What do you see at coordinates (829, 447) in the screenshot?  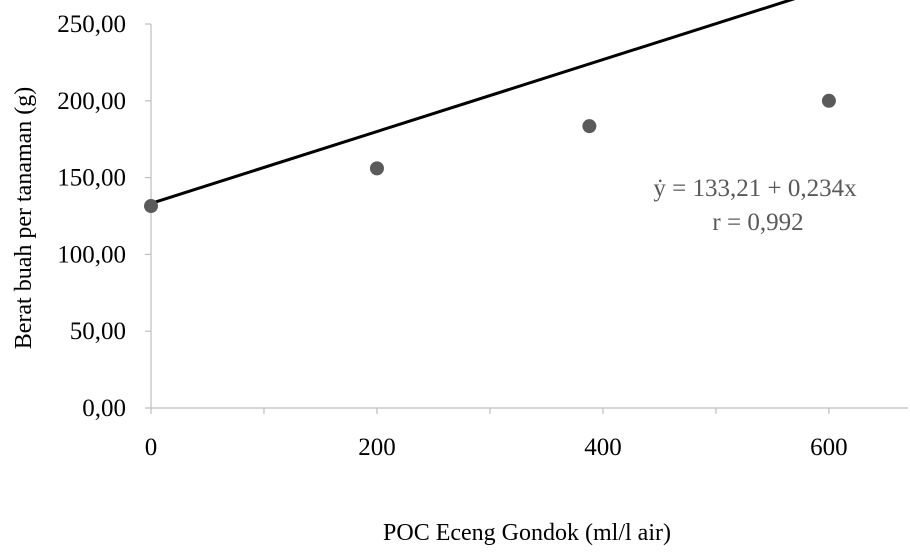 I see `x-tick-label: 600` at bounding box center [829, 447].